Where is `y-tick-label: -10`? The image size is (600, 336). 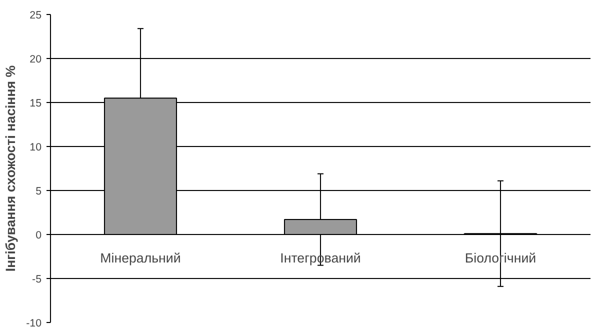 y-tick-label: -10 is located at coordinates (34, 324).